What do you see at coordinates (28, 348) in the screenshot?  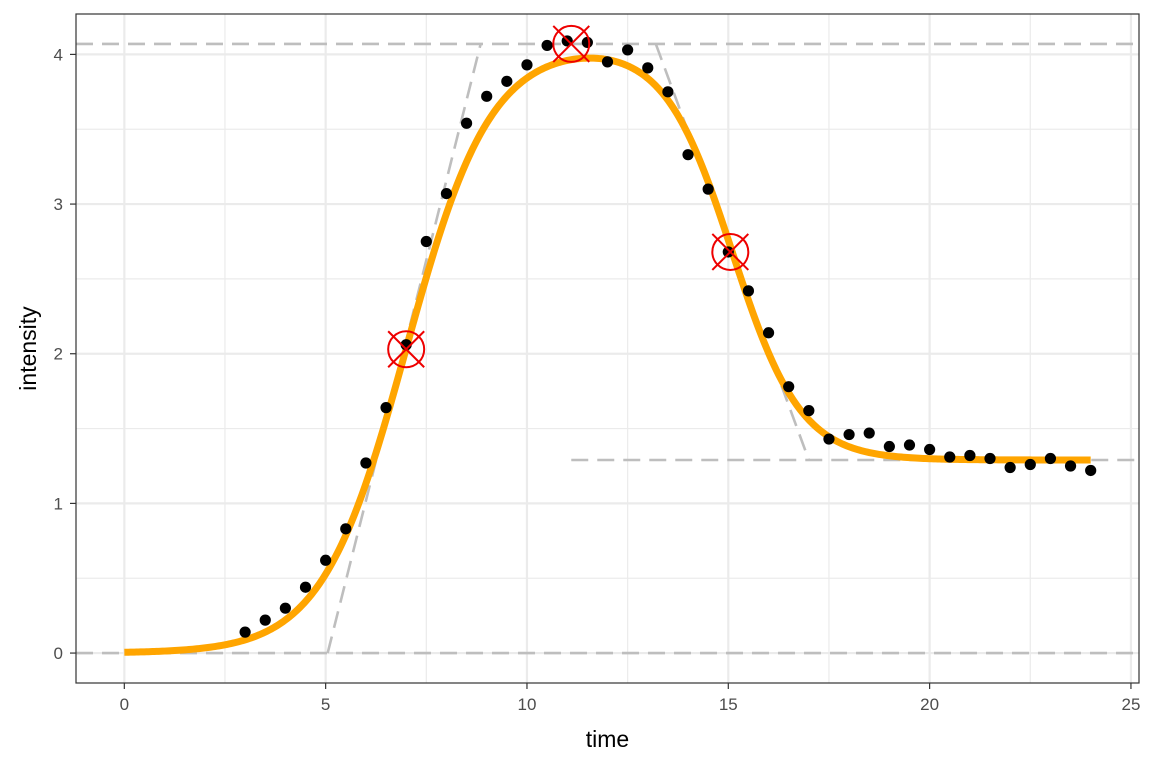 I see `y-axis-title: intensity` at bounding box center [28, 348].